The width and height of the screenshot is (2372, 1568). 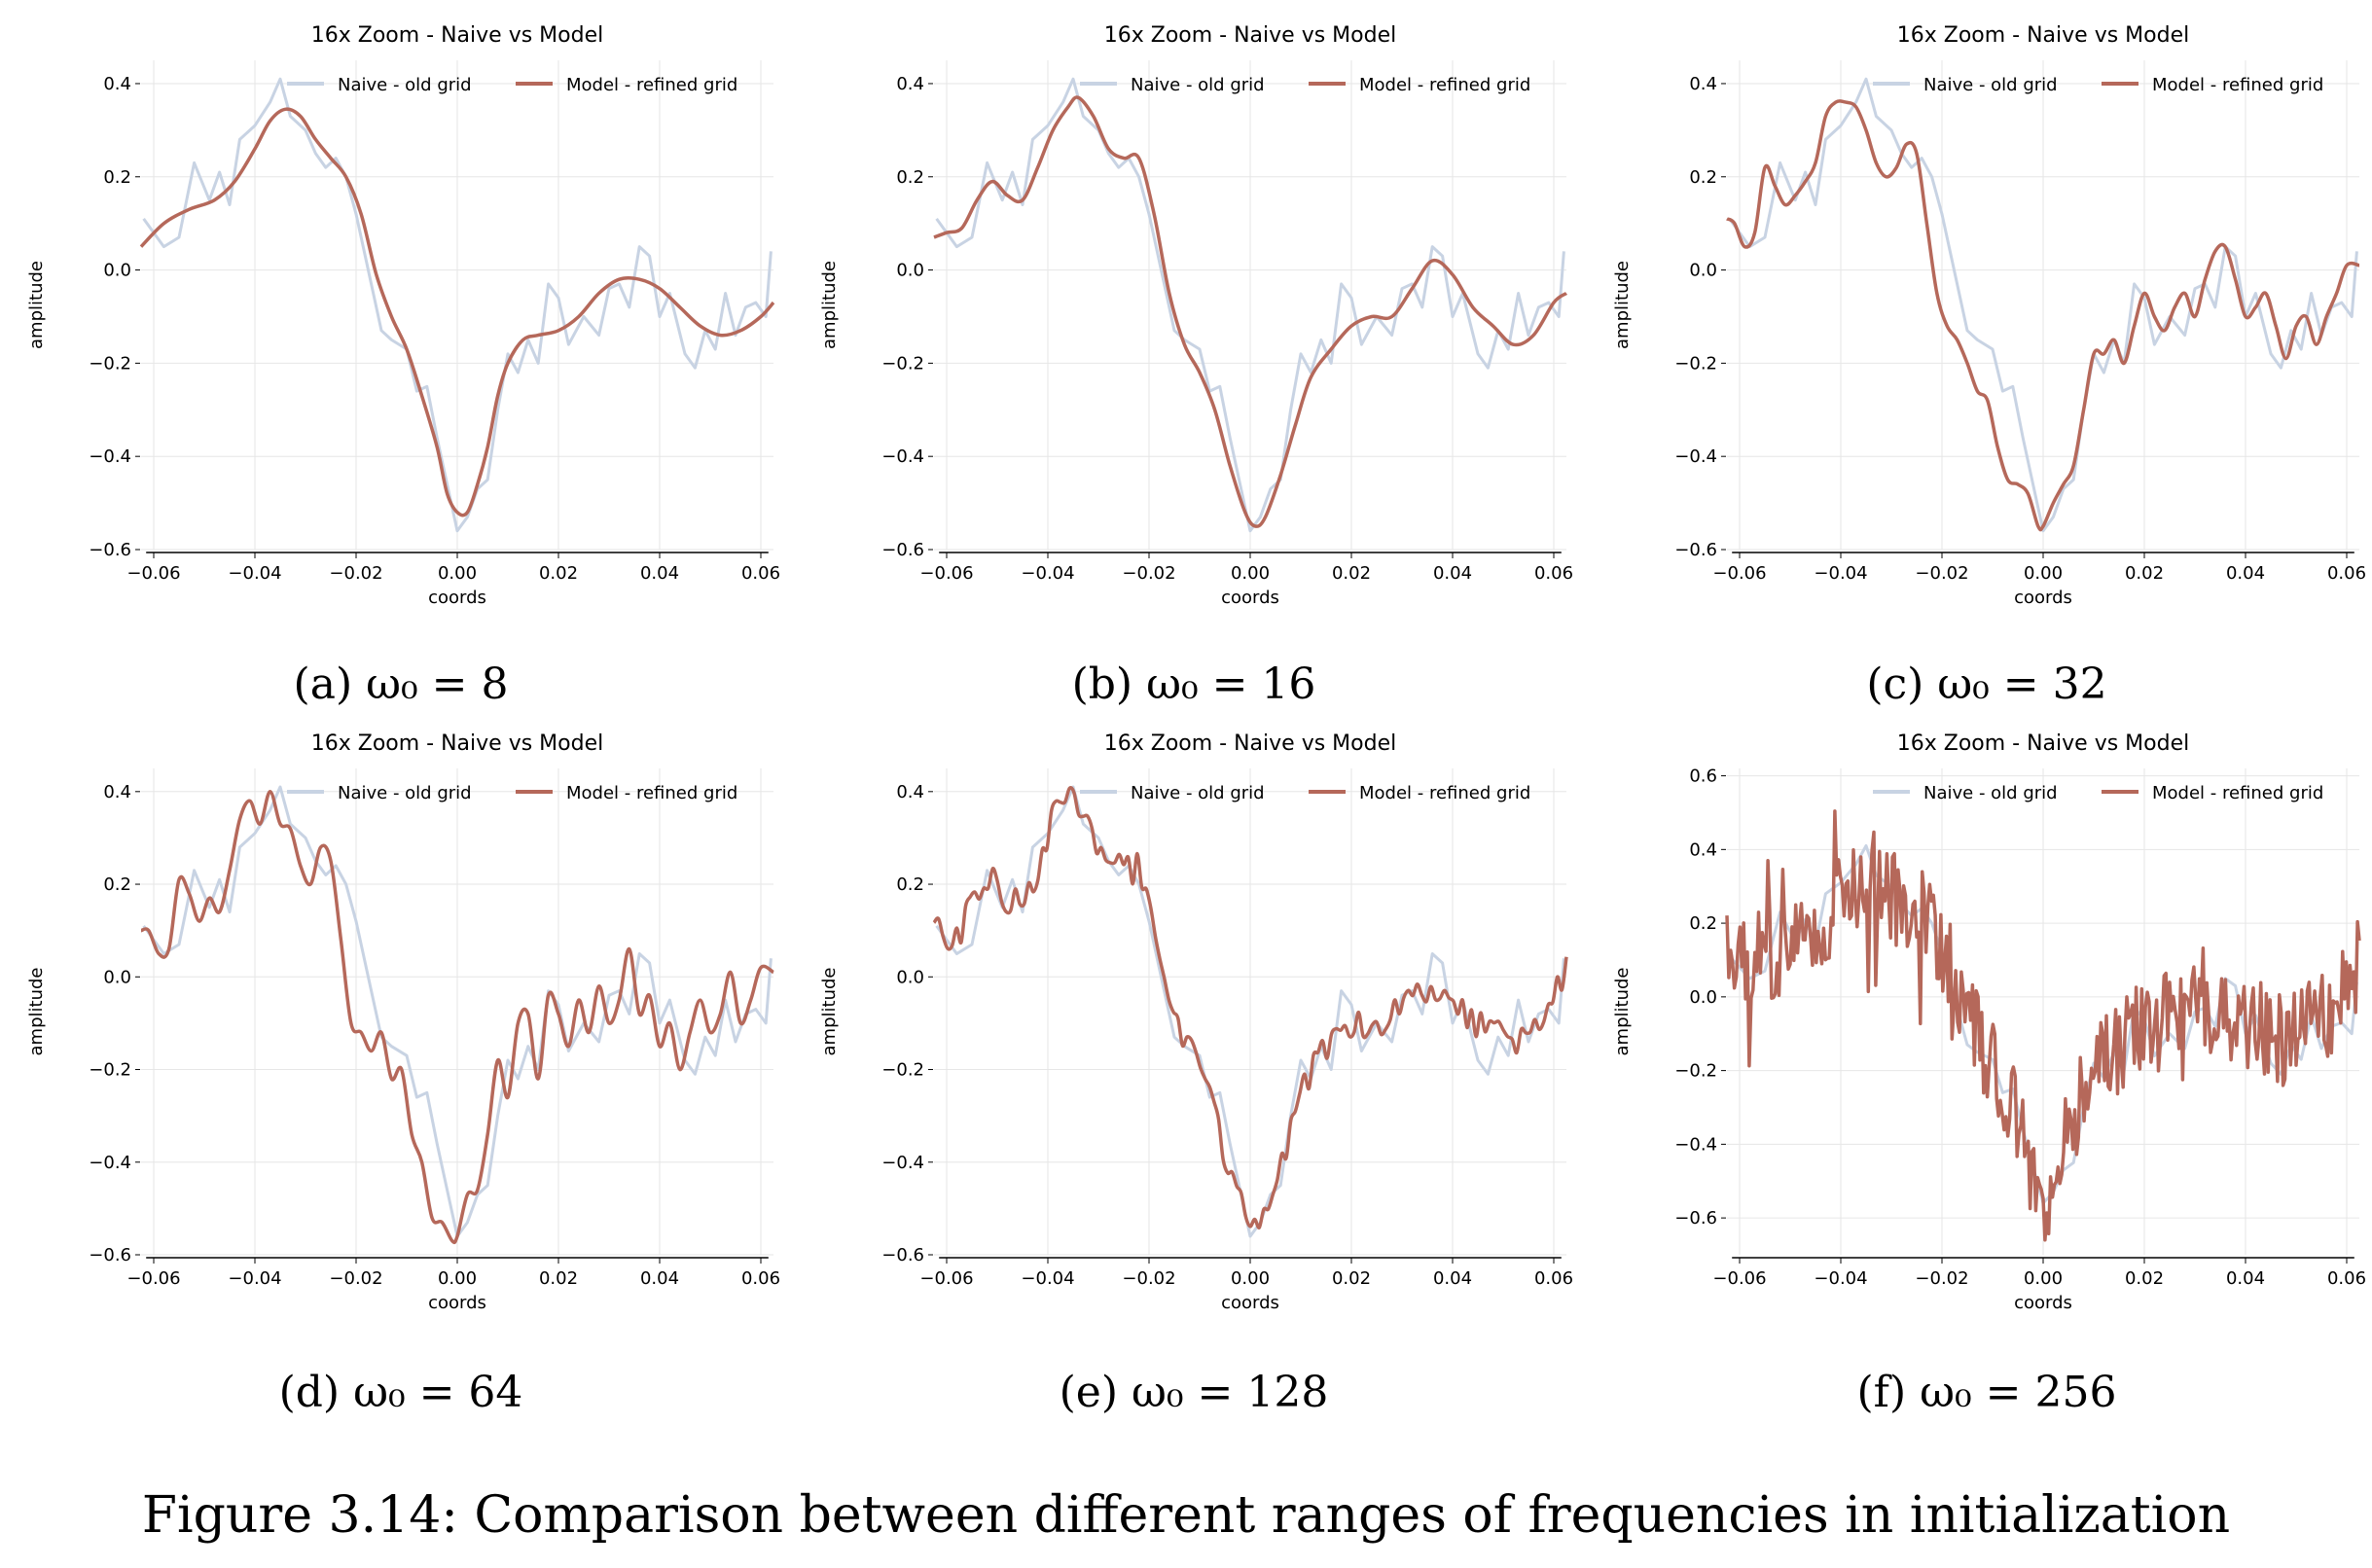 I want to click on subfigure-caption: (c) ω₀ = 32, so click(x=1986, y=684).